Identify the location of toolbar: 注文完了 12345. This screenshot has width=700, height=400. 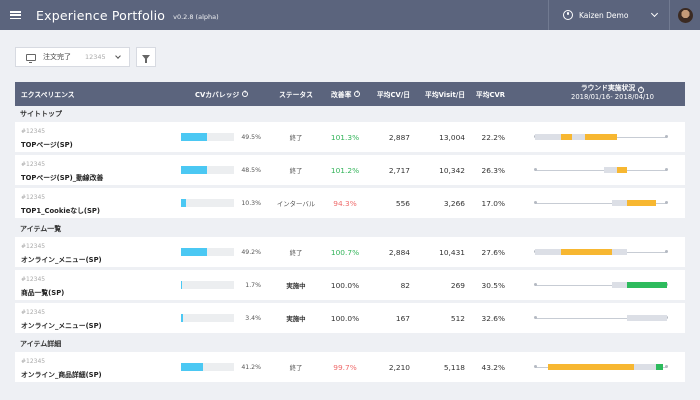
(85, 57).